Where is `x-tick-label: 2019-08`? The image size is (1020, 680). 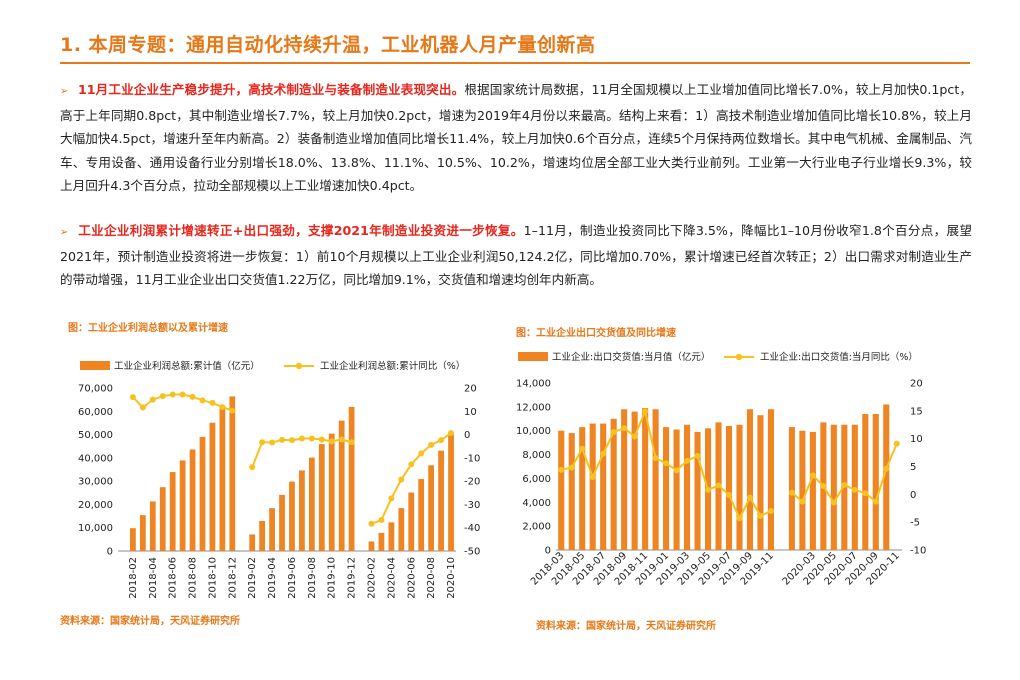
x-tick-label: 2019-08 is located at coordinates (312, 578).